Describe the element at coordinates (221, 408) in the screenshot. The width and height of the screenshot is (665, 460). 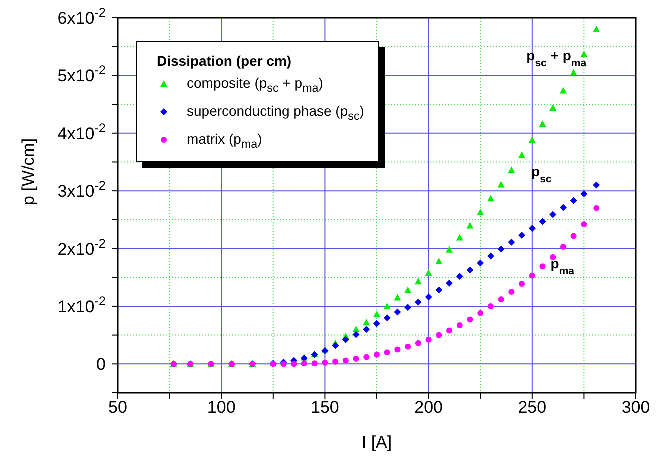
I see `x-tick-label: 100` at that location.